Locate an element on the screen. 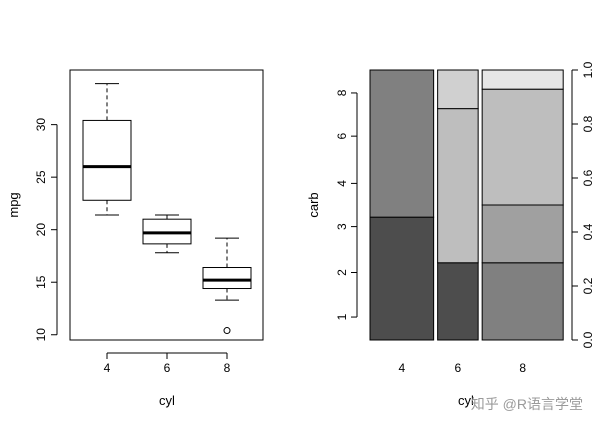 This screenshot has height=428, width=600. spineplot-left-tick-label: 1 is located at coordinates (342, 316).